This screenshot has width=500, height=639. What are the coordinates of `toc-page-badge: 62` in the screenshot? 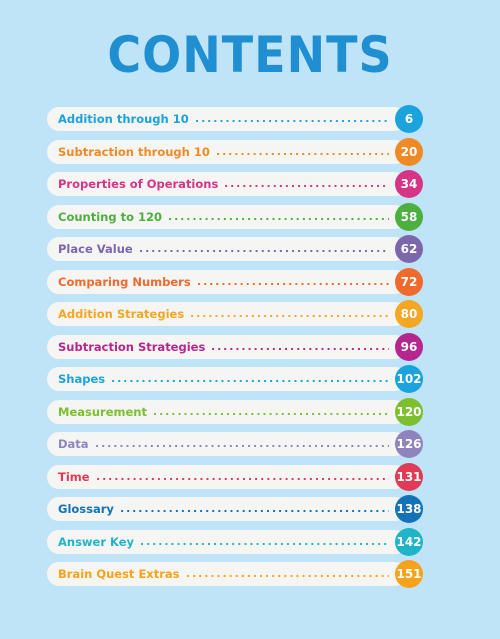 It's located at (409, 249).